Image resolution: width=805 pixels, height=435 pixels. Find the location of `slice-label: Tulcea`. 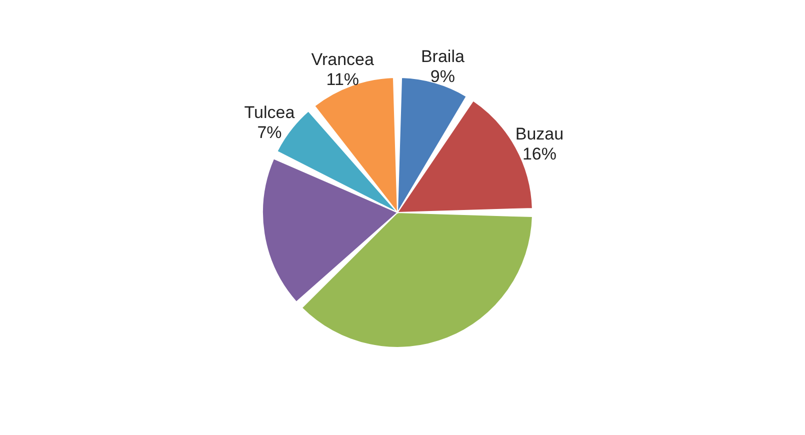

slice-label: Tulcea is located at coordinates (270, 112).